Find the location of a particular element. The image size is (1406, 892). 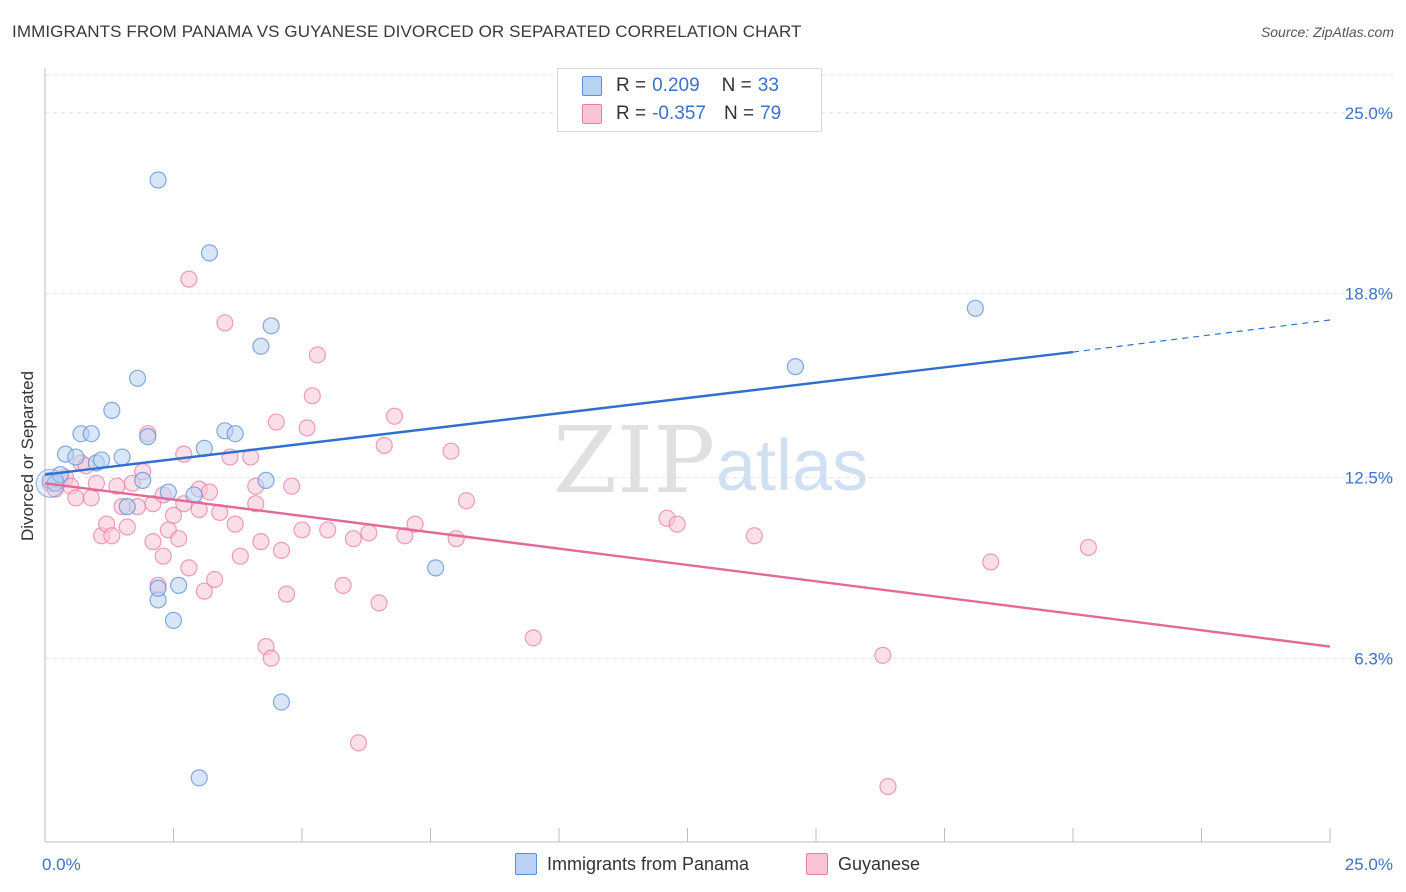

n-value: 79 is located at coordinates (771, 113).